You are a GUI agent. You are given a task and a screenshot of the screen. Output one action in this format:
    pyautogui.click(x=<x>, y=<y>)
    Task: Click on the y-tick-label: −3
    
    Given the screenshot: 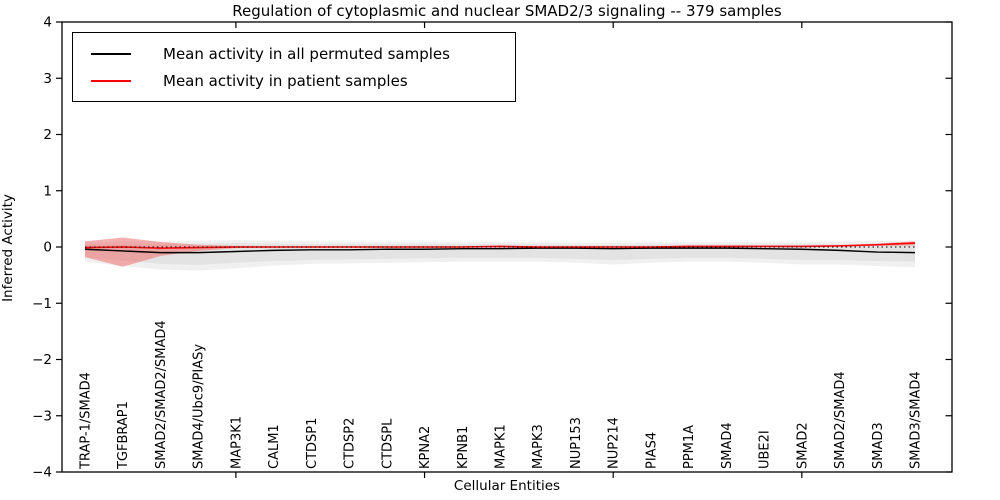 What is the action you would take?
    pyautogui.click(x=42, y=416)
    